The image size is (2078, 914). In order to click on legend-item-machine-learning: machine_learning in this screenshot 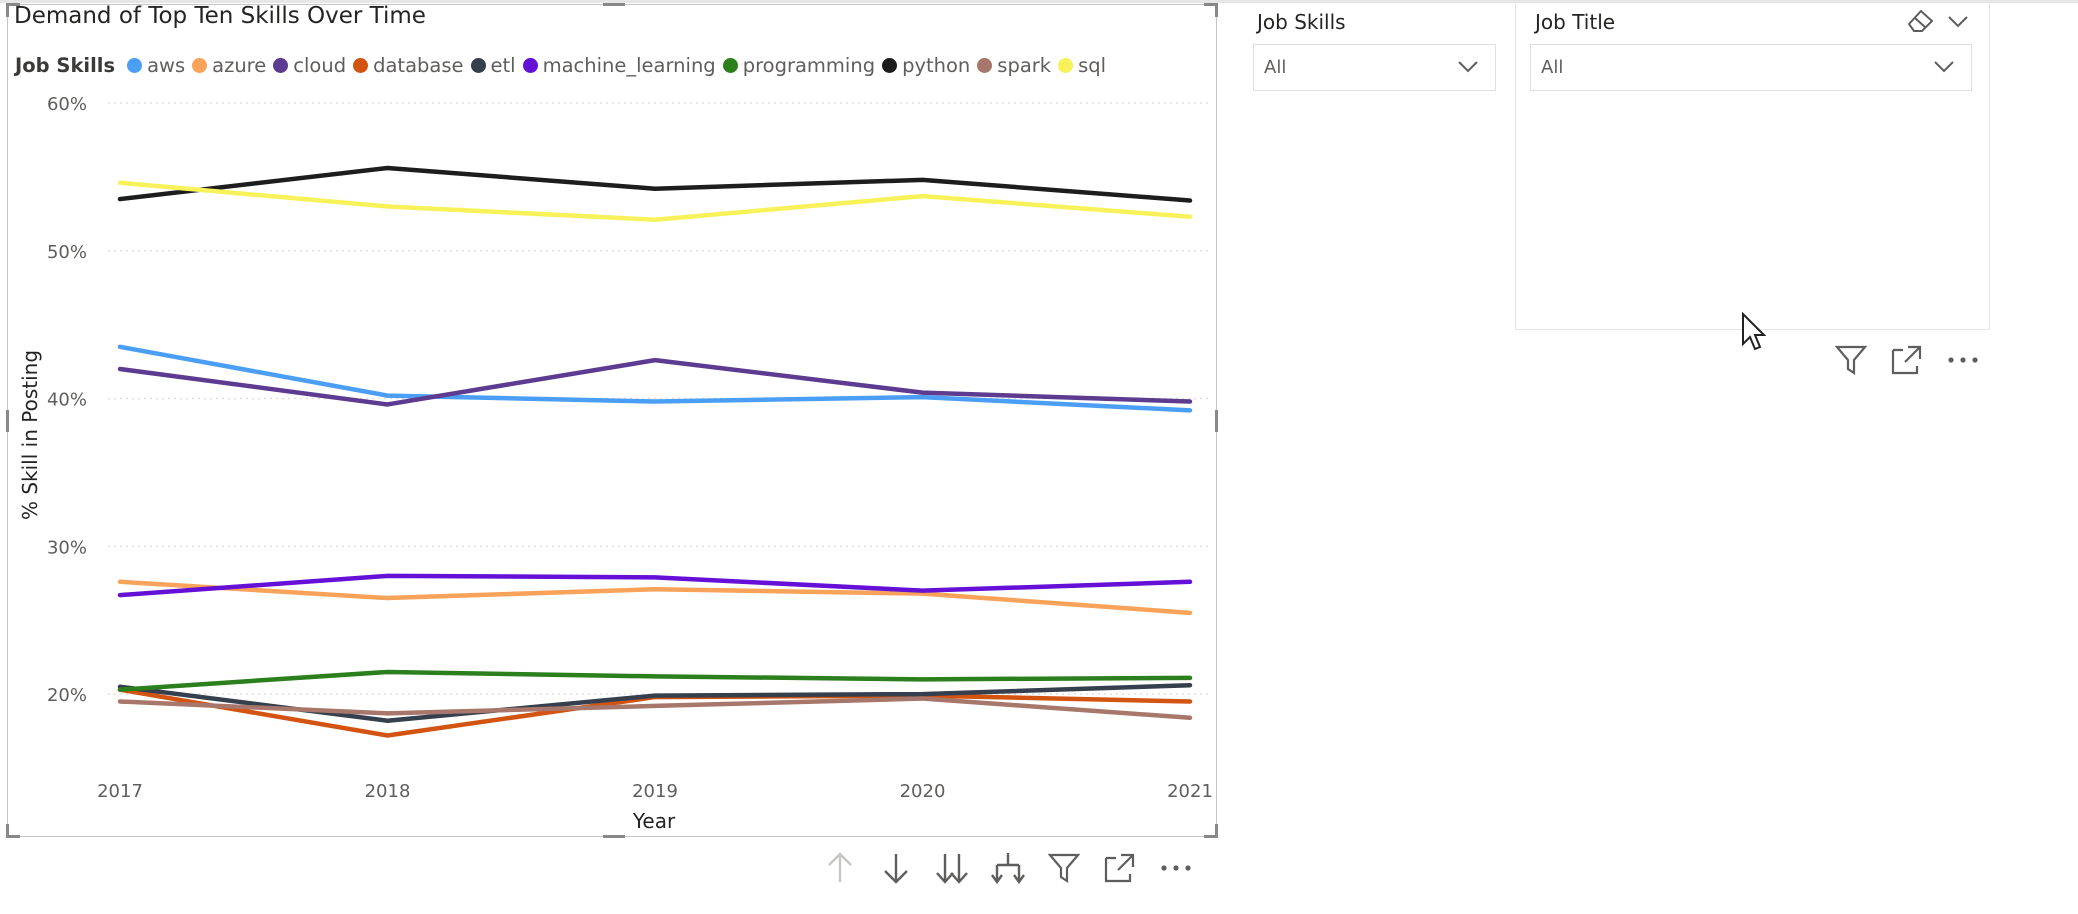, I will do `click(619, 65)`.